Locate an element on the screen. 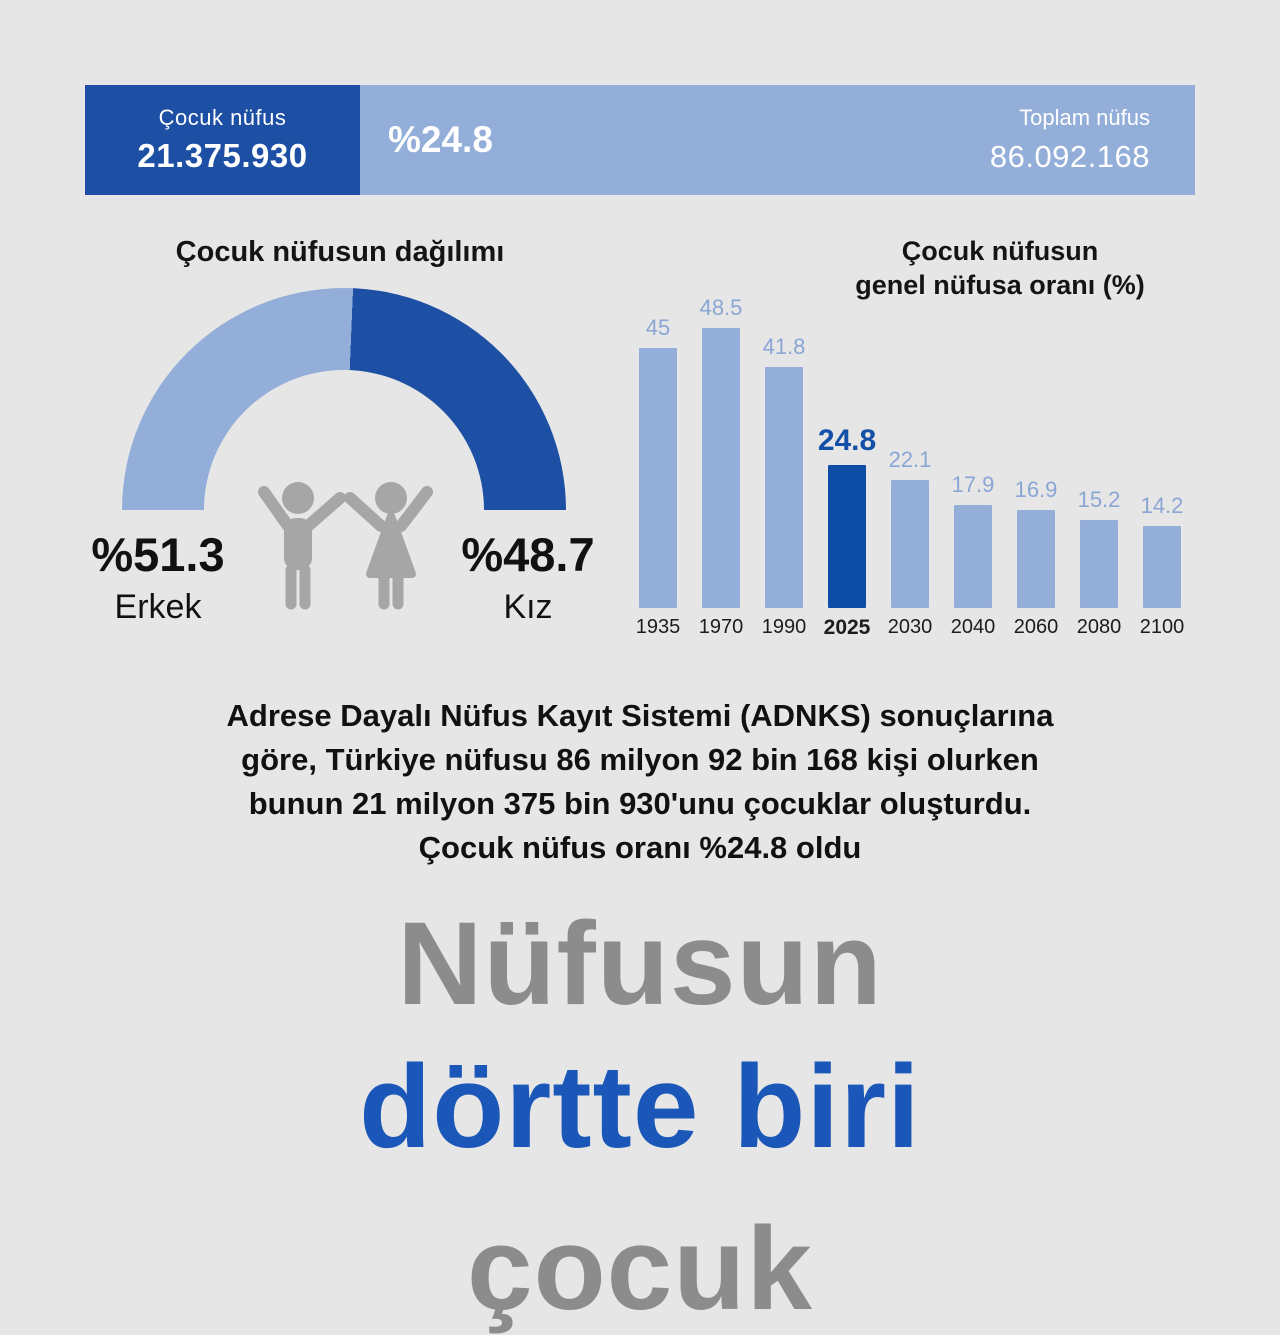 This screenshot has width=1280, height=1335. bar-column: 45 1935 is located at coordinates (658, 477).